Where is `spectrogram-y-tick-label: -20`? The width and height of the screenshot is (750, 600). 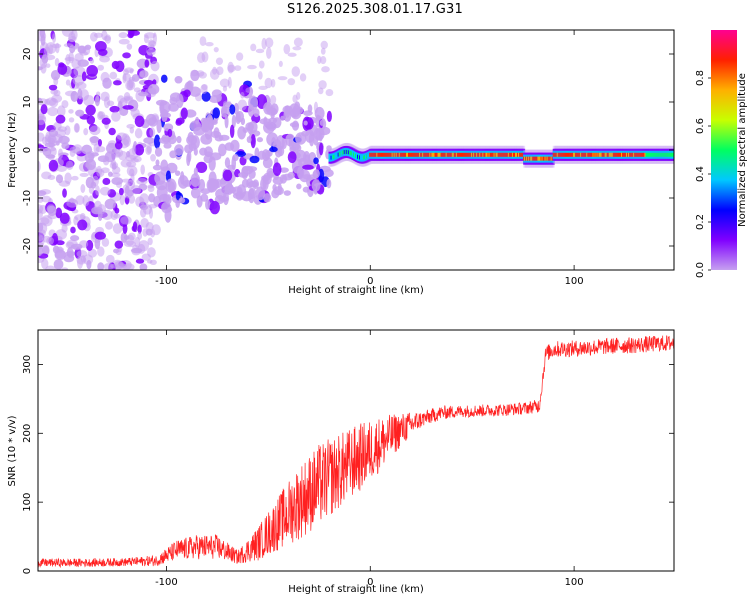
spectrogram-y-tick-label: -20 is located at coordinates (27, 246).